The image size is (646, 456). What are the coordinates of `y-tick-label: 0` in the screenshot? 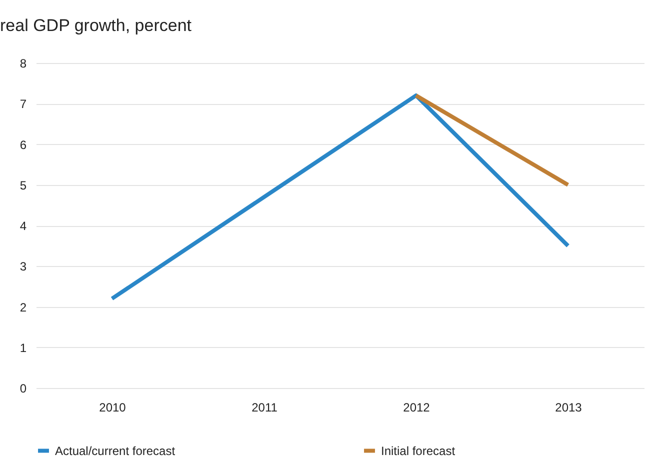 It's located at (23, 389).